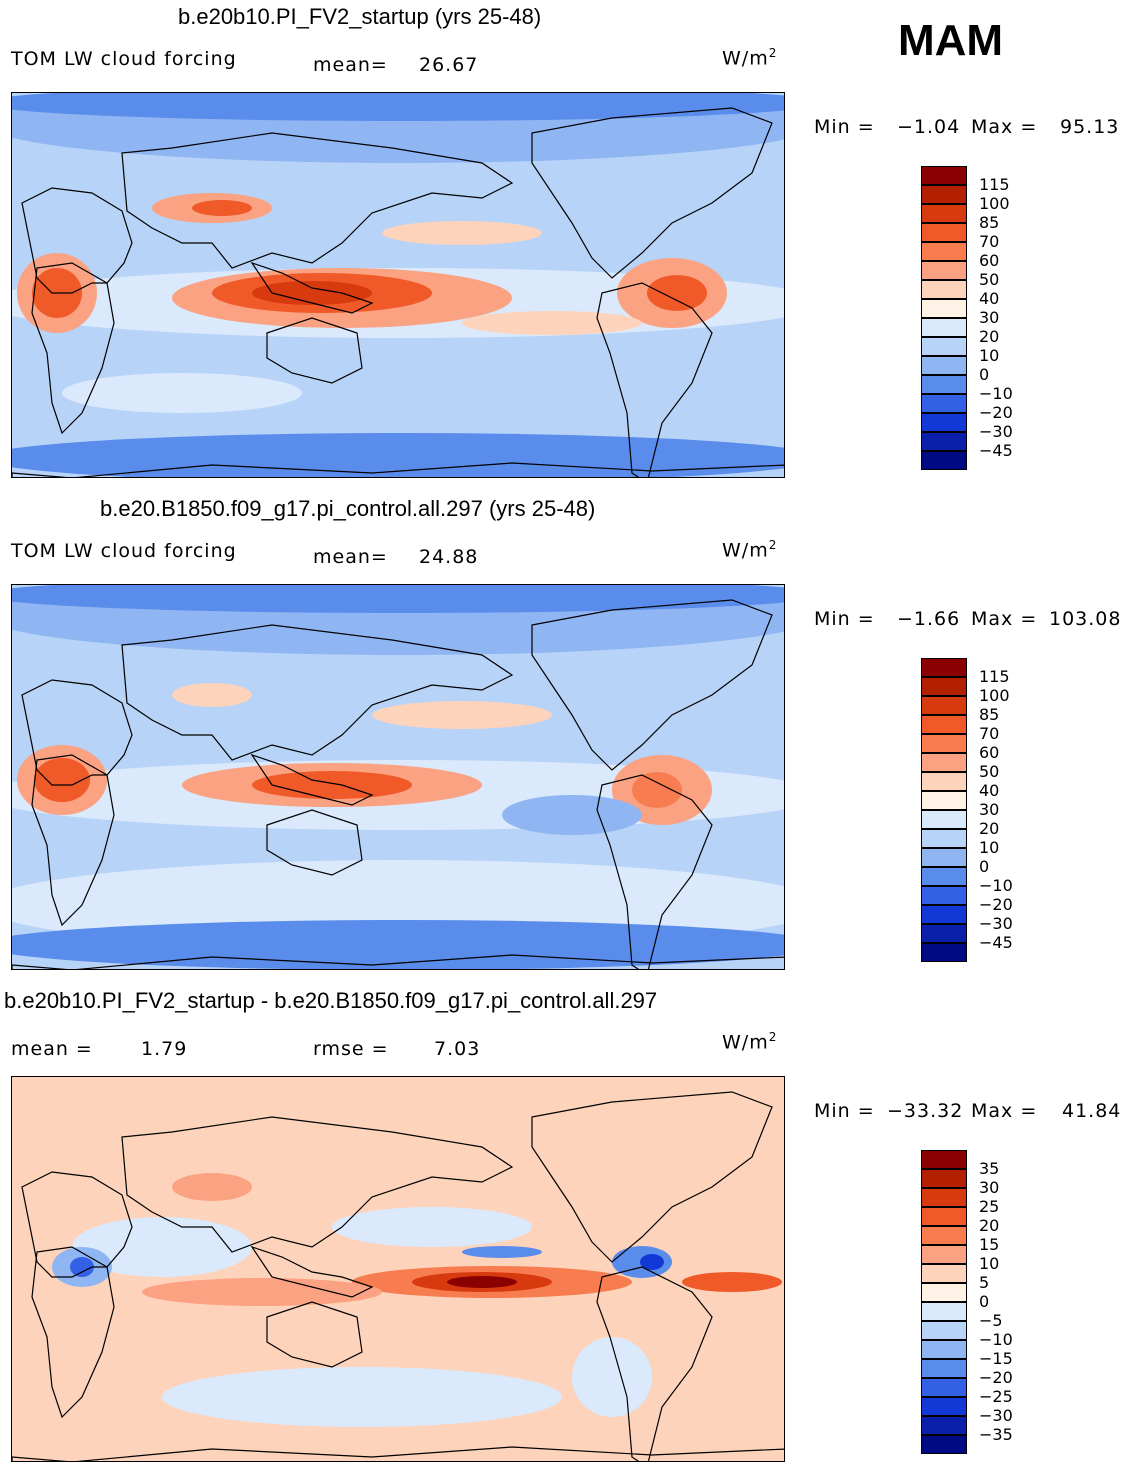 This screenshot has width=1127, height=1470. Describe the element at coordinates (996, 1377) in the screenshot. I see `colorbar-tick-label: −20` at that location.